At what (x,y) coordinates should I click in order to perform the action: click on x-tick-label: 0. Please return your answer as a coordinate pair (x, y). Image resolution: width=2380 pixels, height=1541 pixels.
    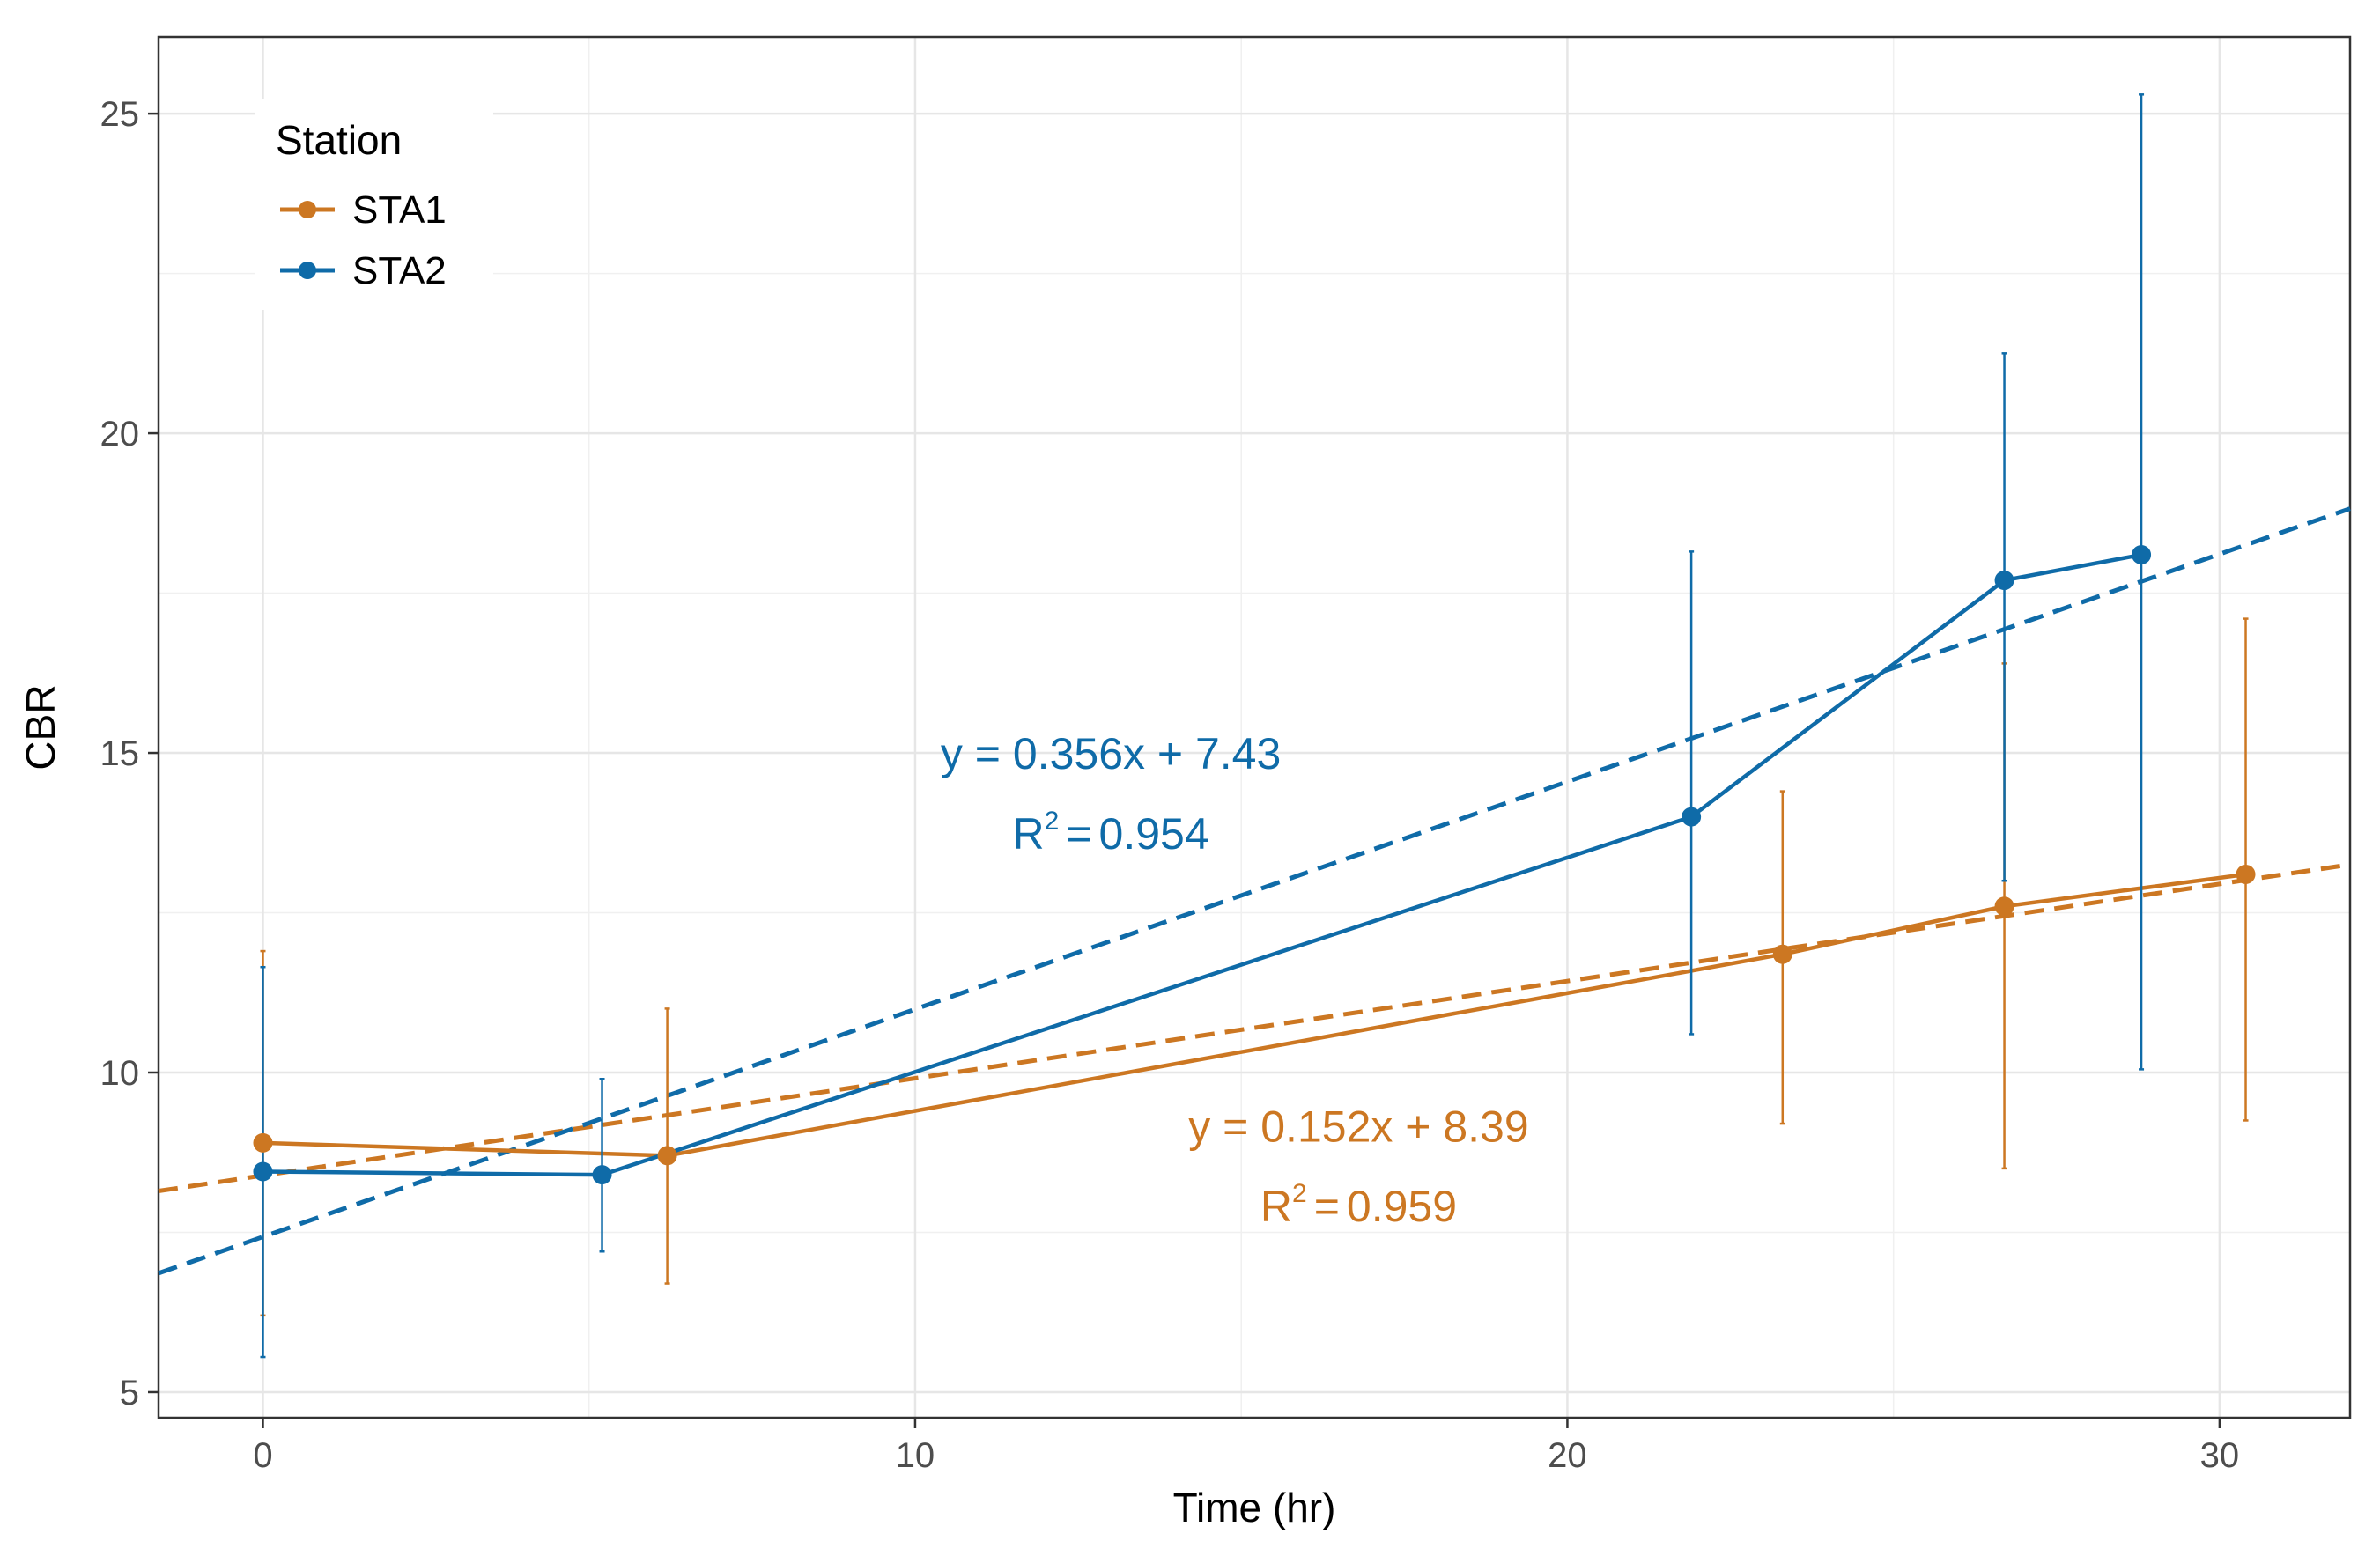
    Looking at the image, I should click on (262, 1455).